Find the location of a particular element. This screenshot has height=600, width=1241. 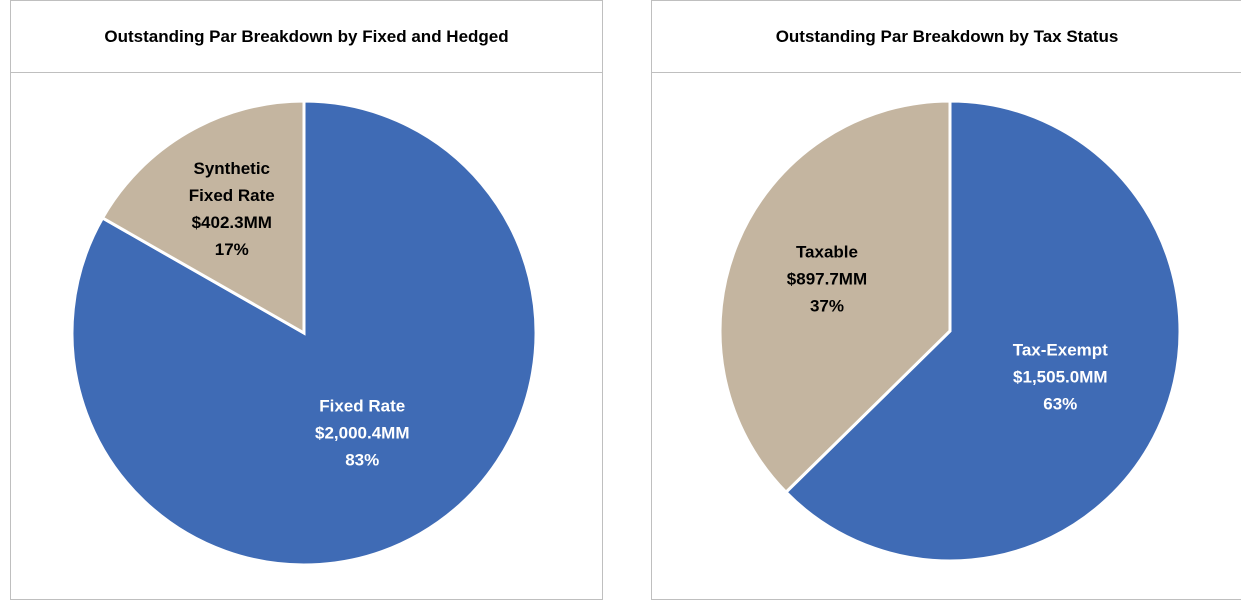

slice-label: Tax-Exempt $1,505.0MM 63% is located at coordinates (1060, 377).